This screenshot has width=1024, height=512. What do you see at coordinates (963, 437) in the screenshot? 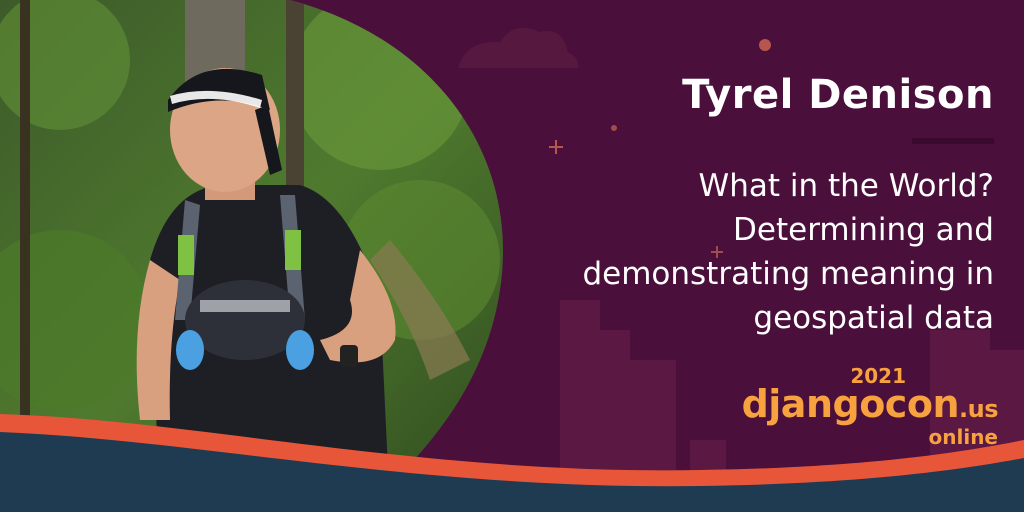
I see `event-mode: online` at bounding box center [963, 437].